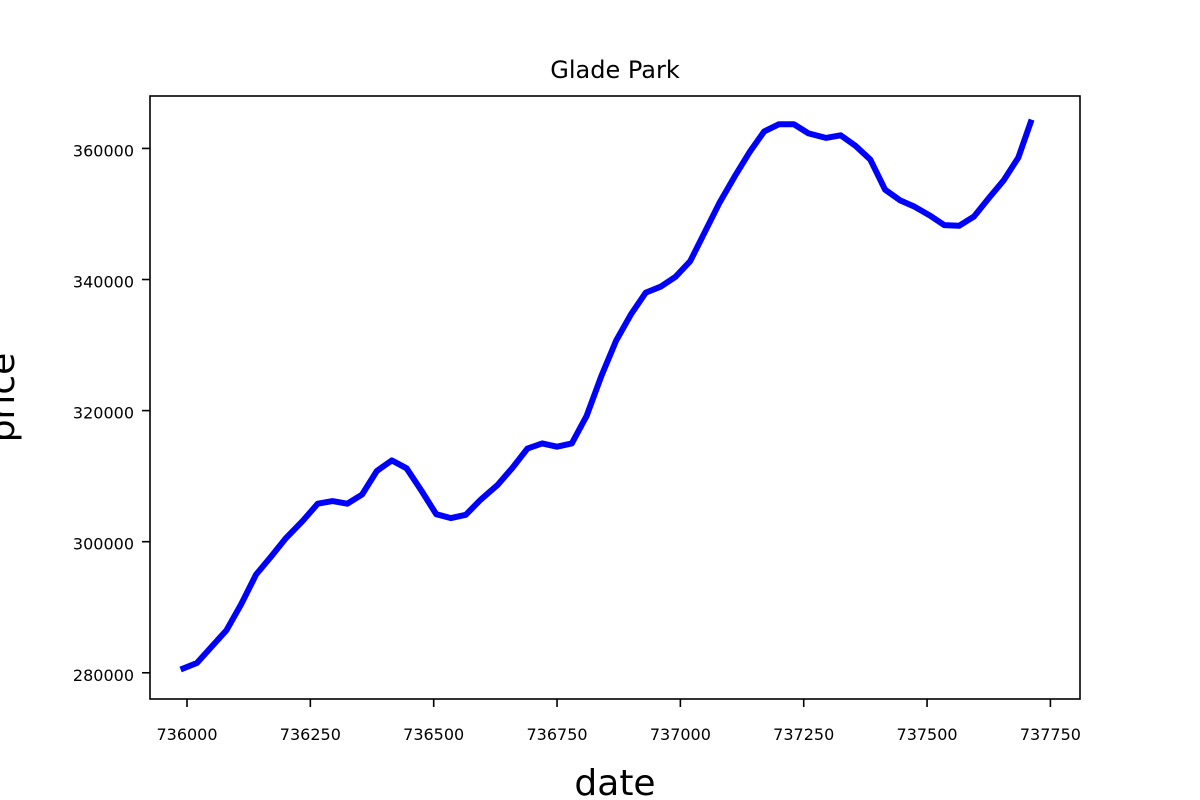  Describe the element at coordinates (11, 398) in the screenshot. I see `y-axis-label: price` at that location.